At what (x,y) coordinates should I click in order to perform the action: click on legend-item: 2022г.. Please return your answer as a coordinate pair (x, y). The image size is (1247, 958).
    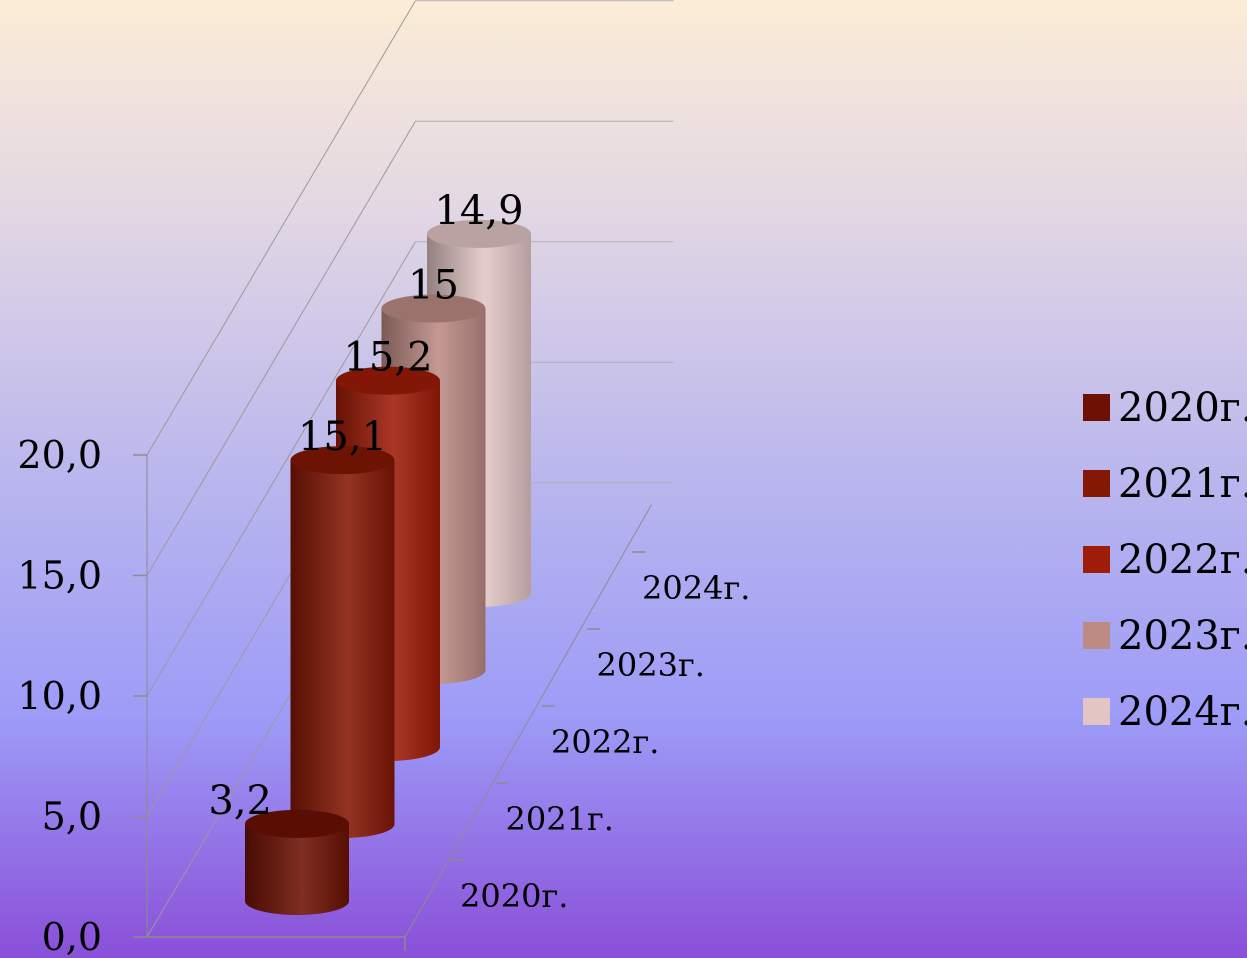
    Looking at the image, I should click on (1165, 560).